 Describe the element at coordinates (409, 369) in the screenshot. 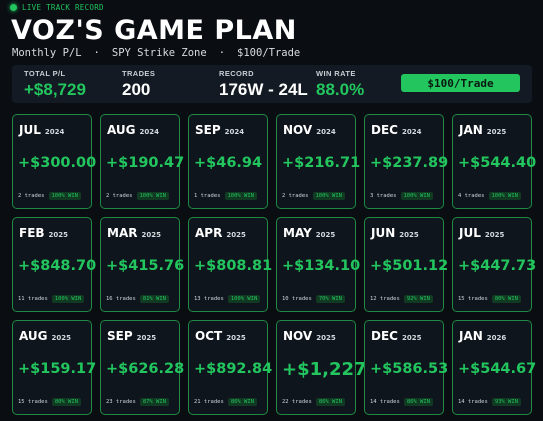

I see `month-pl-value: +$586.53` at that location.